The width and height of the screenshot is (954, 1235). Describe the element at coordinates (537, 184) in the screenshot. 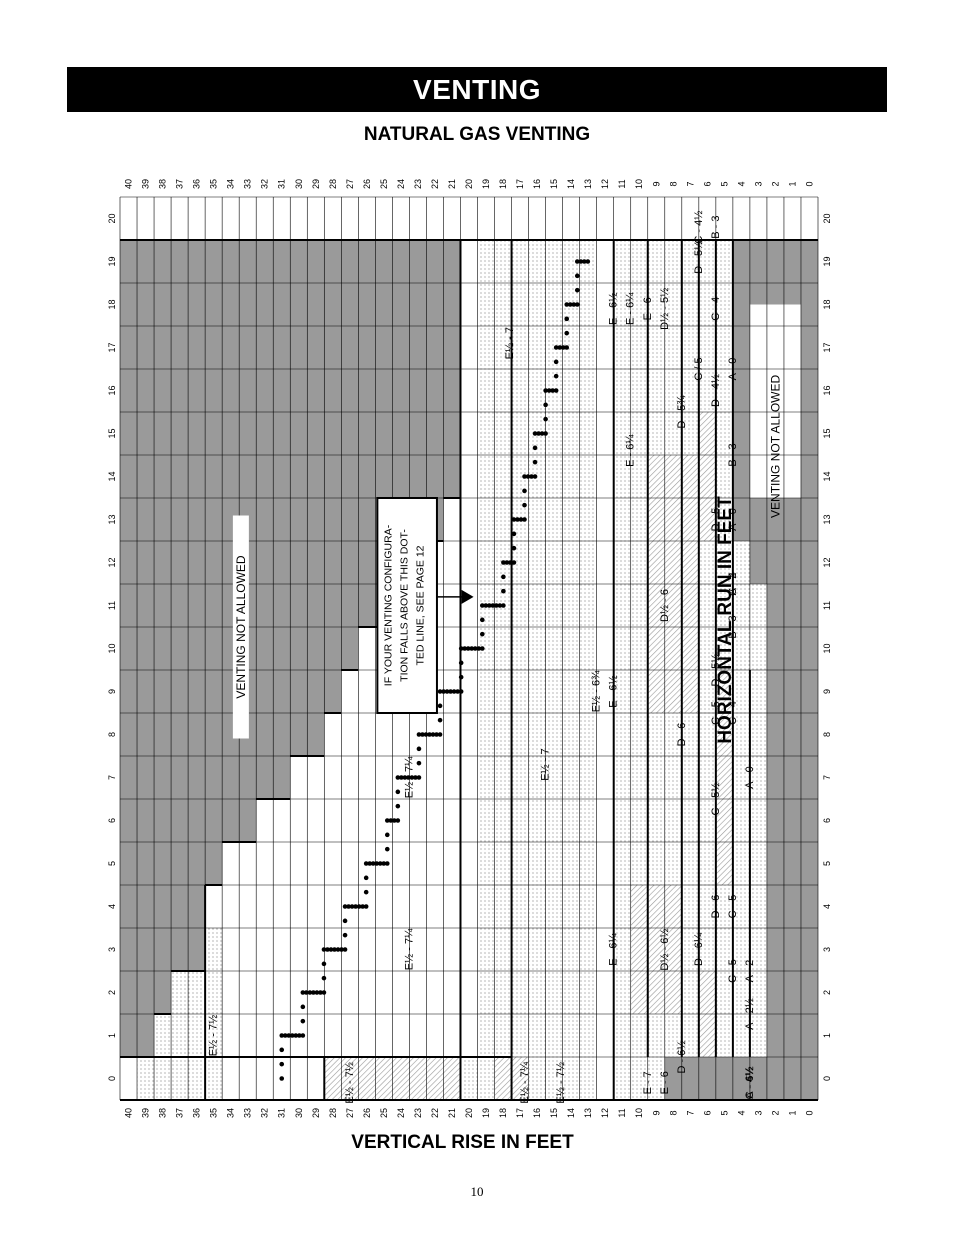

I see `x-tick-label-top: 16` at that location.